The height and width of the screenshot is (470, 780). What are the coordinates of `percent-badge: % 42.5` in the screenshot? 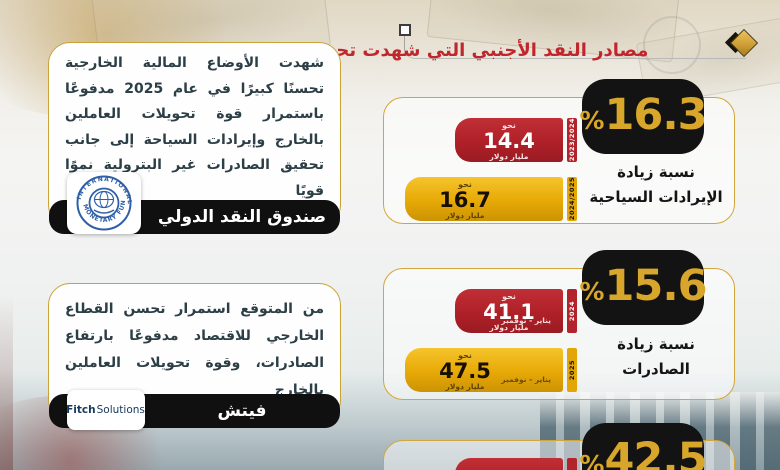 It's located at (643, 446).